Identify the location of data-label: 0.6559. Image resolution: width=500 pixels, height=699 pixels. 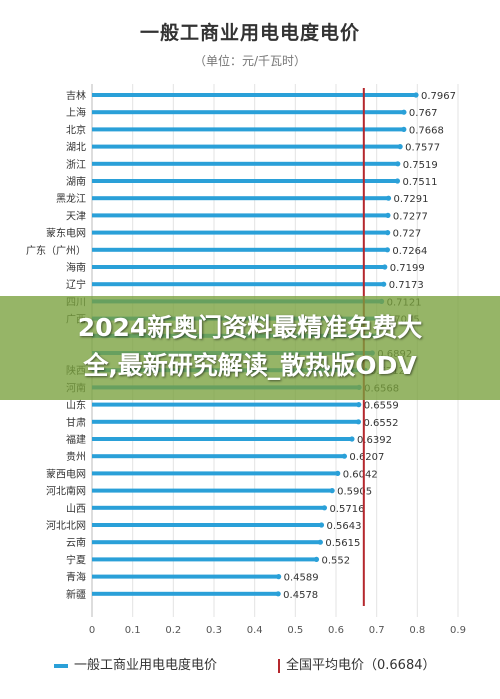
(381, 406).